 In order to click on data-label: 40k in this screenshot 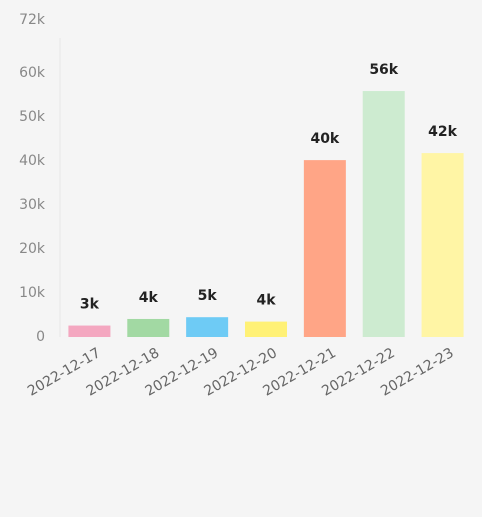, I will do `click(324, 139)`.